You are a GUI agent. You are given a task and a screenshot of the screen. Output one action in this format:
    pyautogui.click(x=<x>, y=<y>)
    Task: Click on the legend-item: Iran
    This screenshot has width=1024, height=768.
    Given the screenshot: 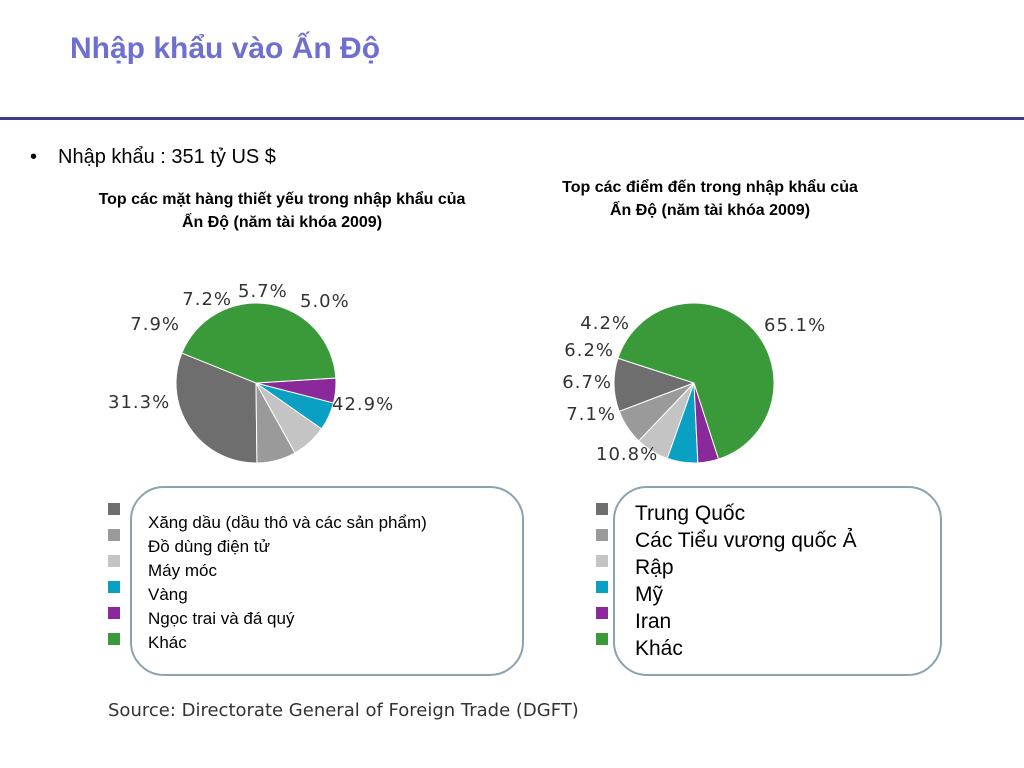 What is the action you would take?
    pyautogui.click(x=653, y=621)
    